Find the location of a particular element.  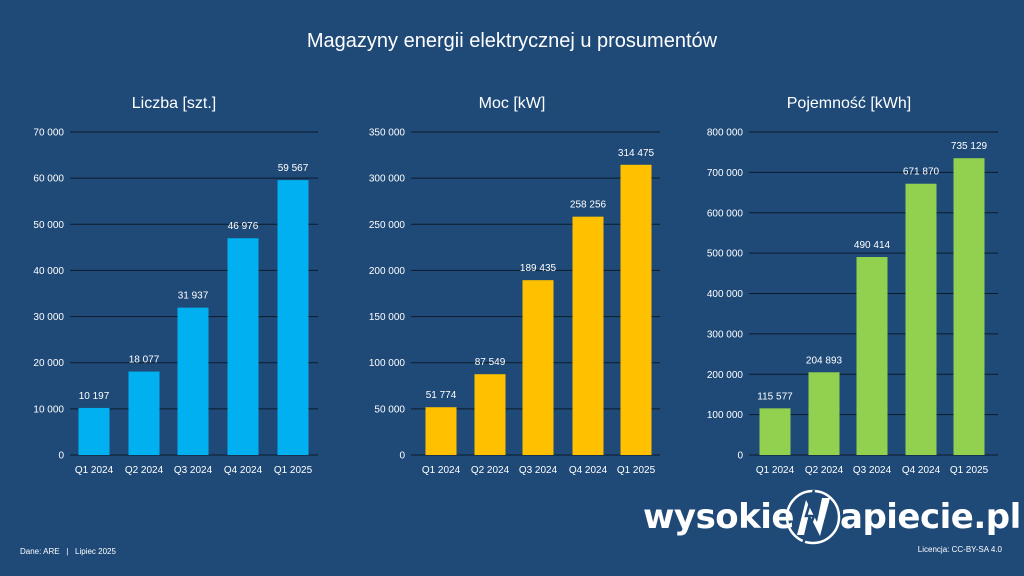

chart-title: Pojemność [kWh] is located at coordinates (849, 103).